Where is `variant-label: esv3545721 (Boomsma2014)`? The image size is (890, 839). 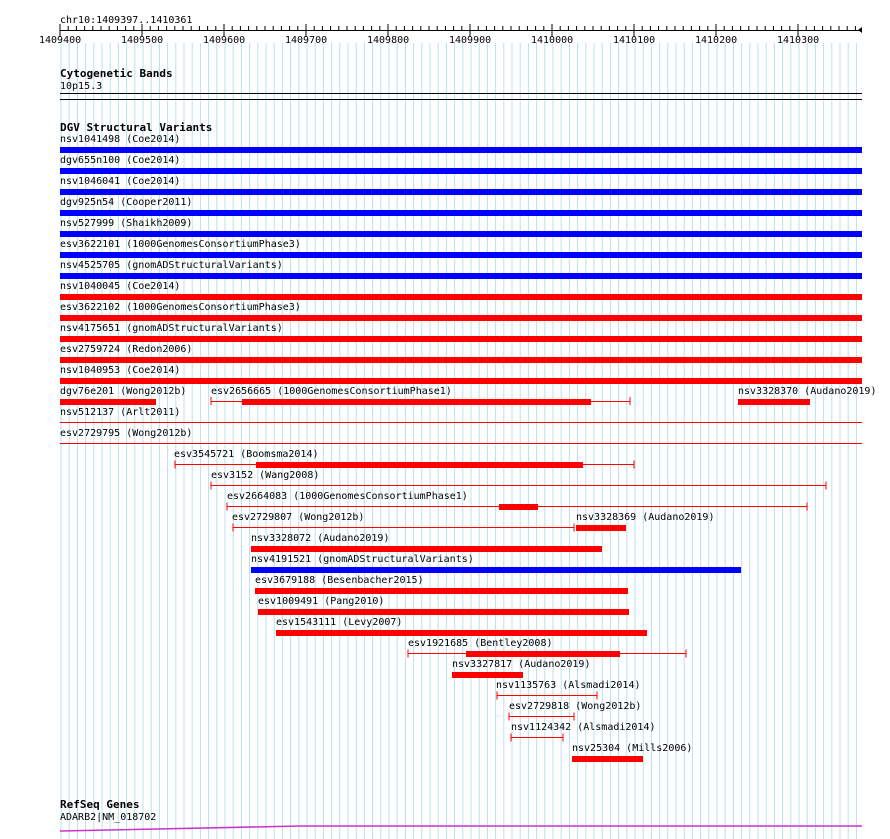 variant-label: esv3545721 (Boomsma2014) is located at coordinates (246, 454).